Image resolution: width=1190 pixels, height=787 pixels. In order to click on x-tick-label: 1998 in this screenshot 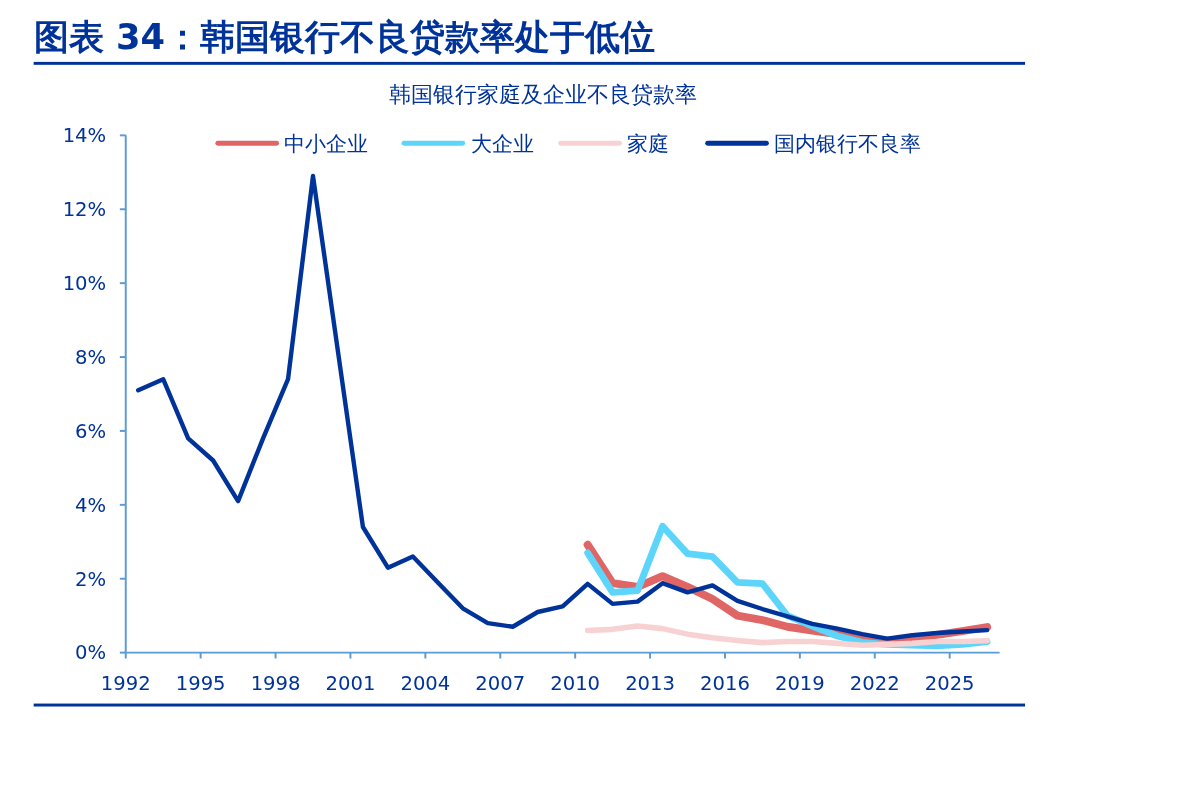, I will do `click(275, 683)`.